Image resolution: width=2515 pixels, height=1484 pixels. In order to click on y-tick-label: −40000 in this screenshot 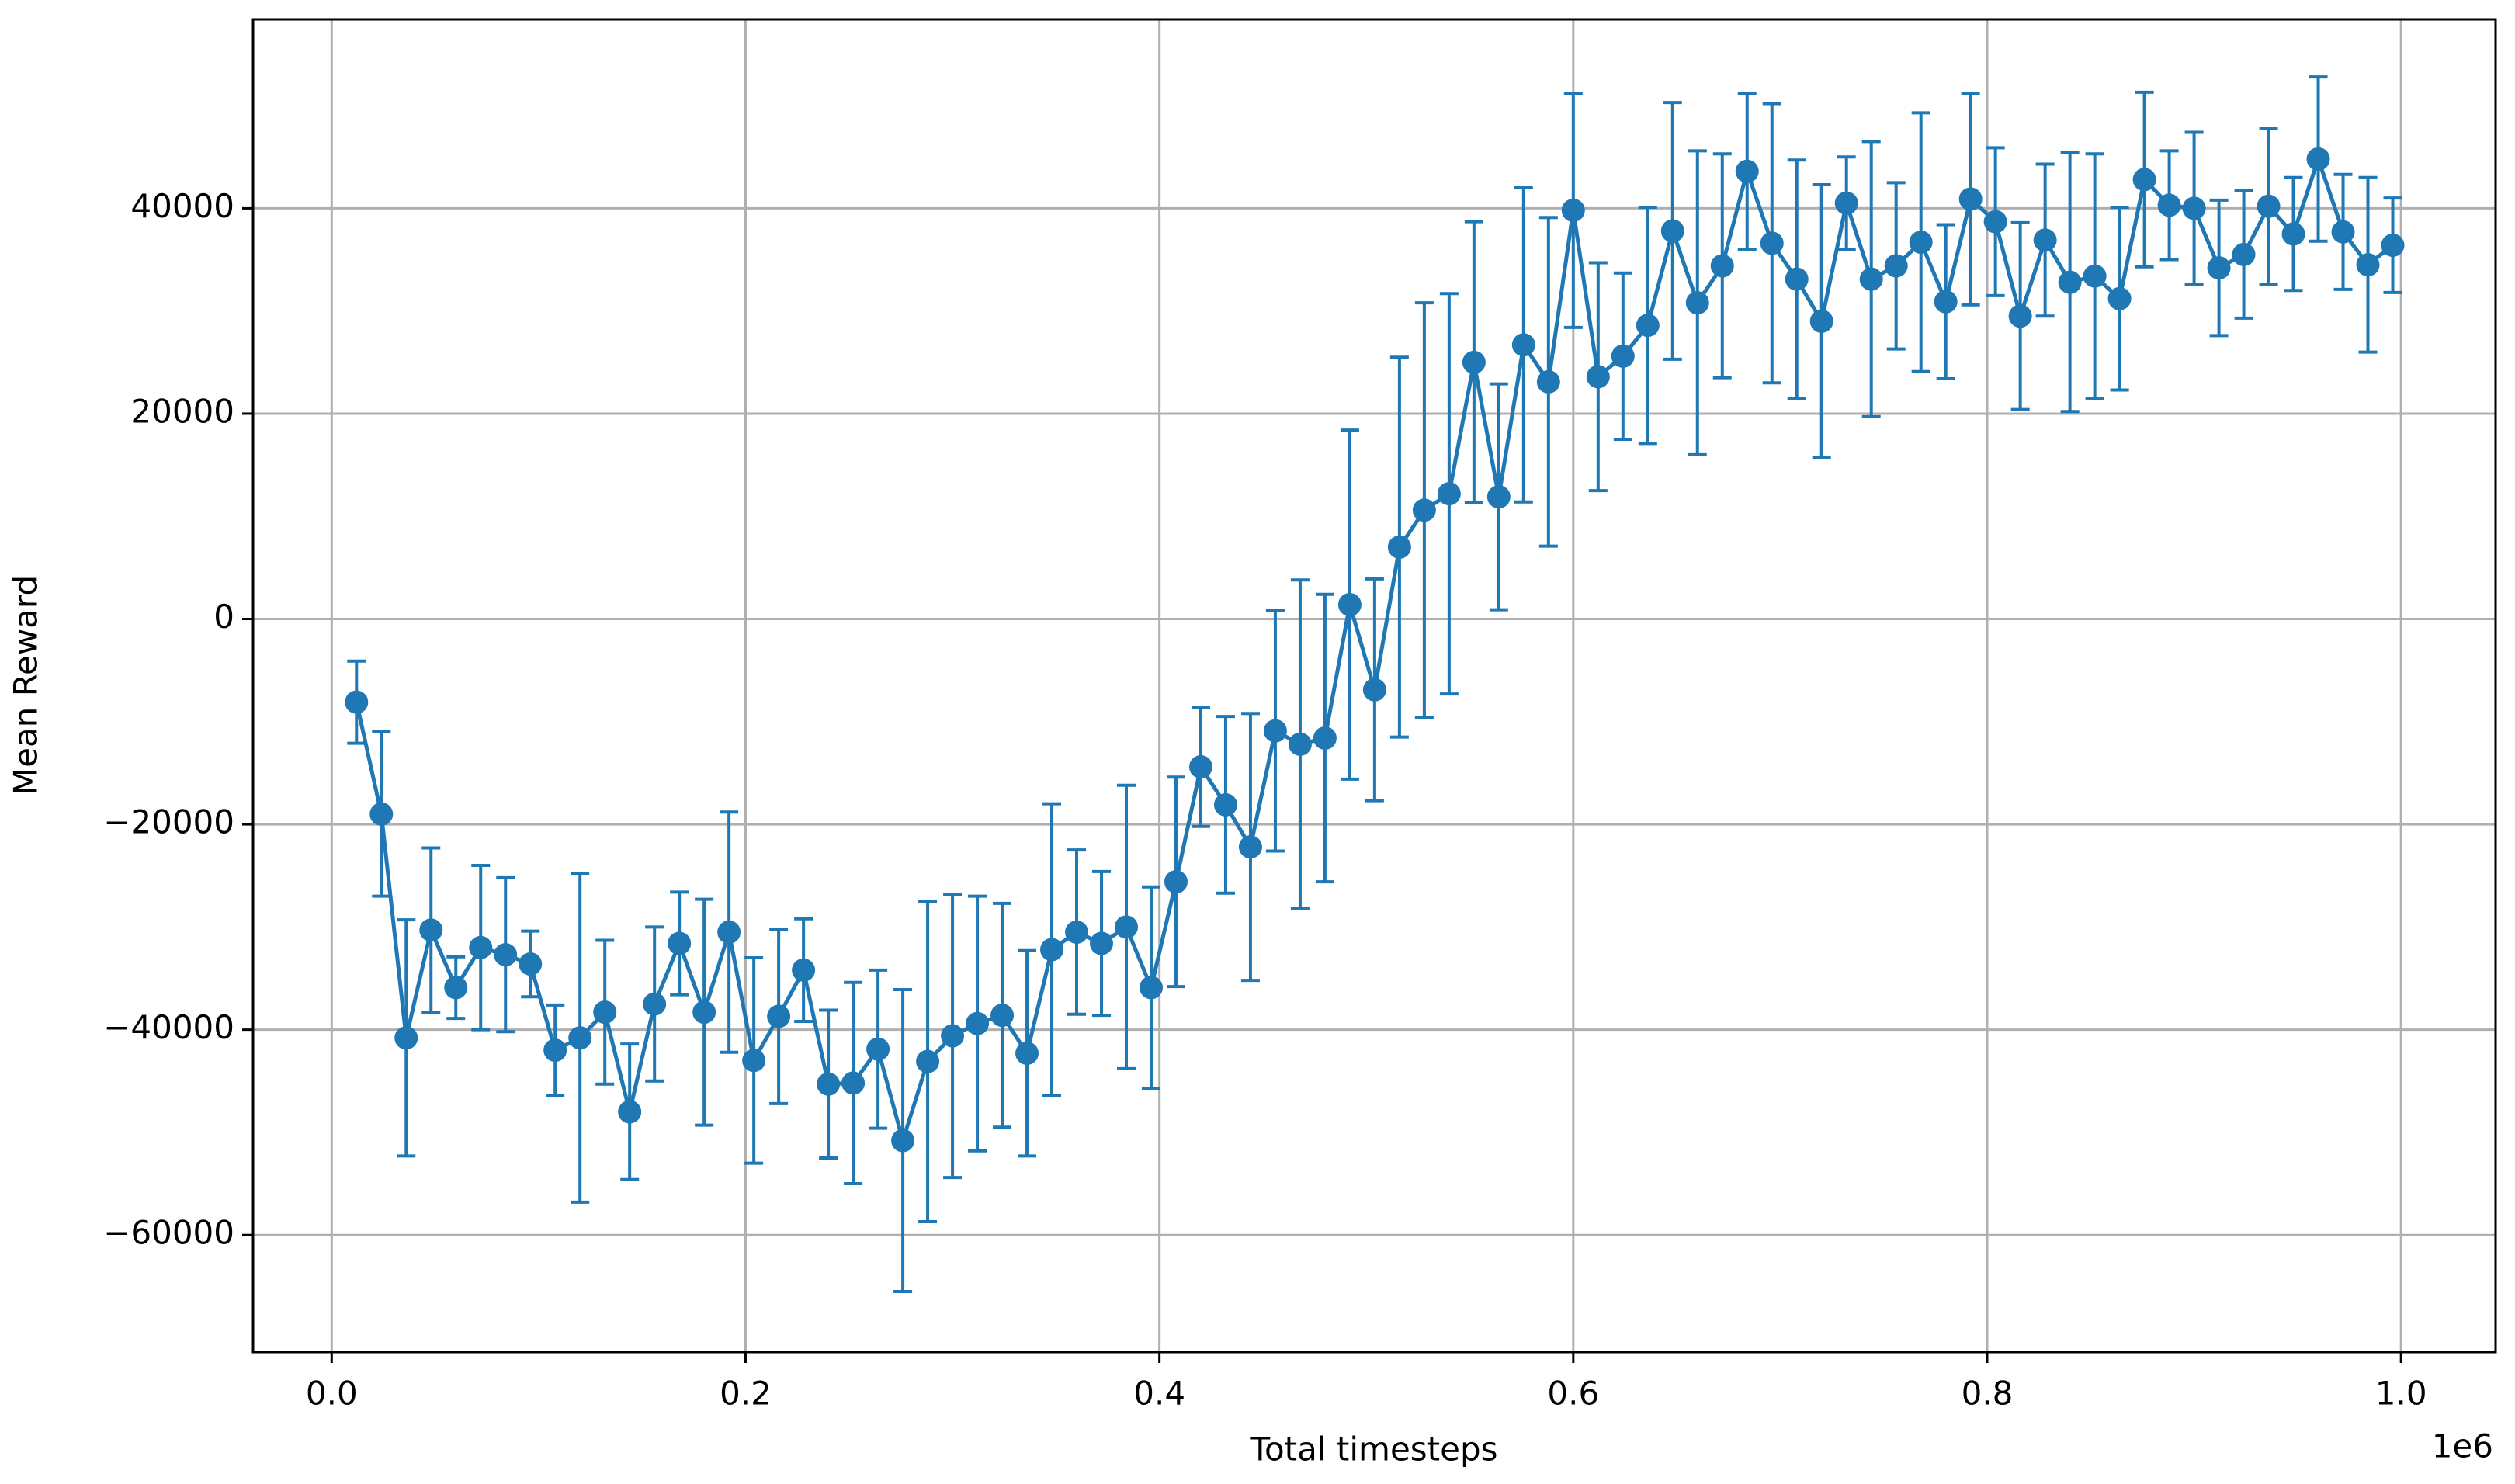, I will do `click(168, 1027)`.